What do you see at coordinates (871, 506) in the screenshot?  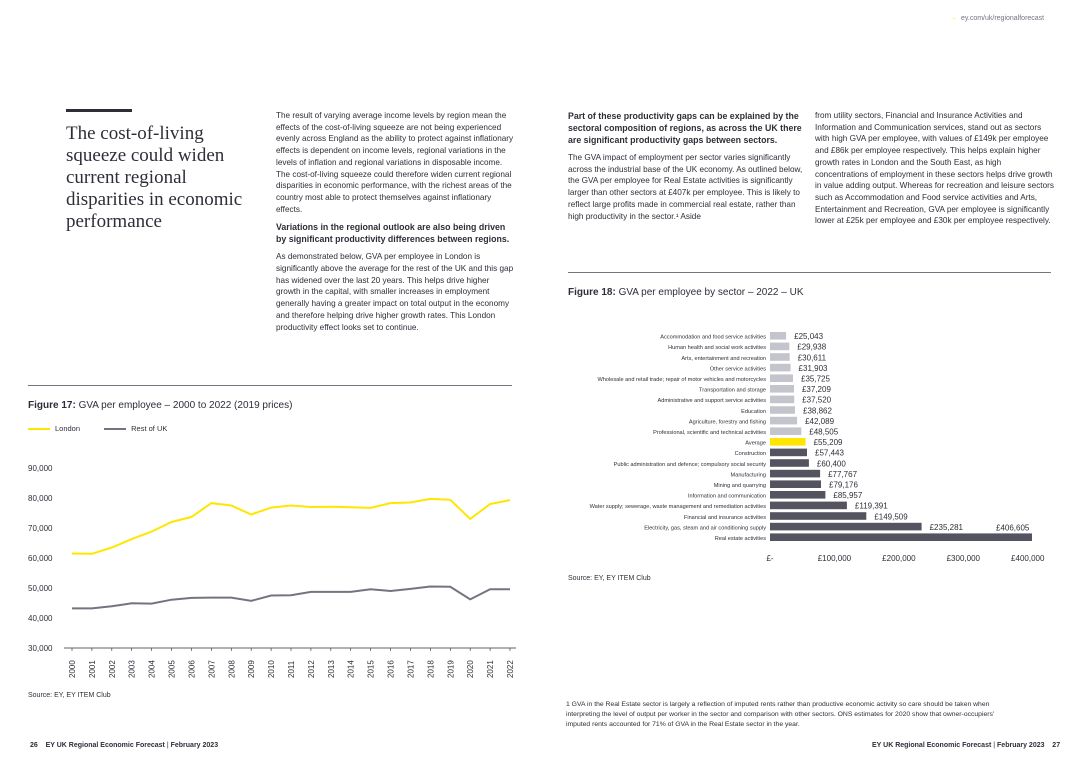 I see `value-label: £119,391` at bounding box center [871, 506].